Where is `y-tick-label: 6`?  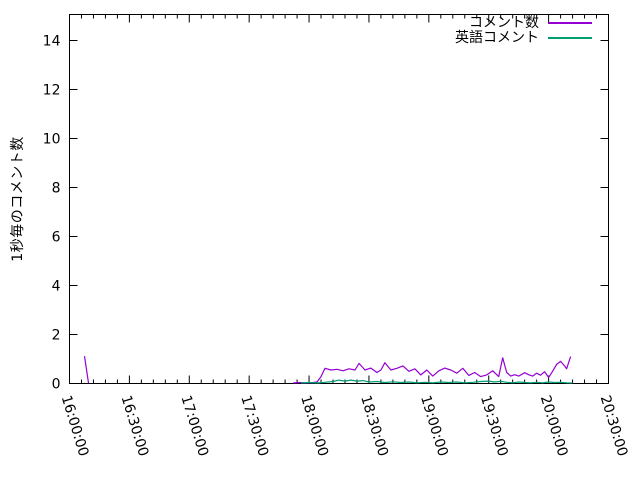
y-tick-label: 6 is located at coordinates (56, 238).